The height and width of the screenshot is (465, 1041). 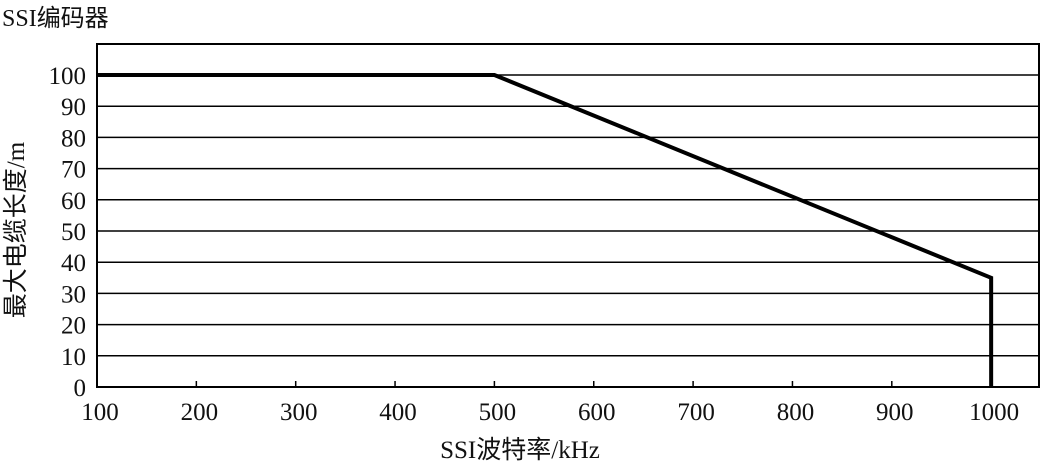 What do you see at coordinates (100, 412) in the screenshot?
I see `x-tick-label: 100` at bounding box center [100, 412].